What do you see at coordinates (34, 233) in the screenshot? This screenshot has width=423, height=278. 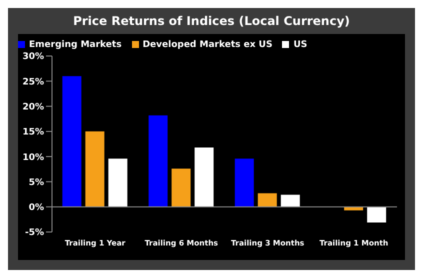 I see `y-tick-label: -5%` at bounding box center [34, 233].